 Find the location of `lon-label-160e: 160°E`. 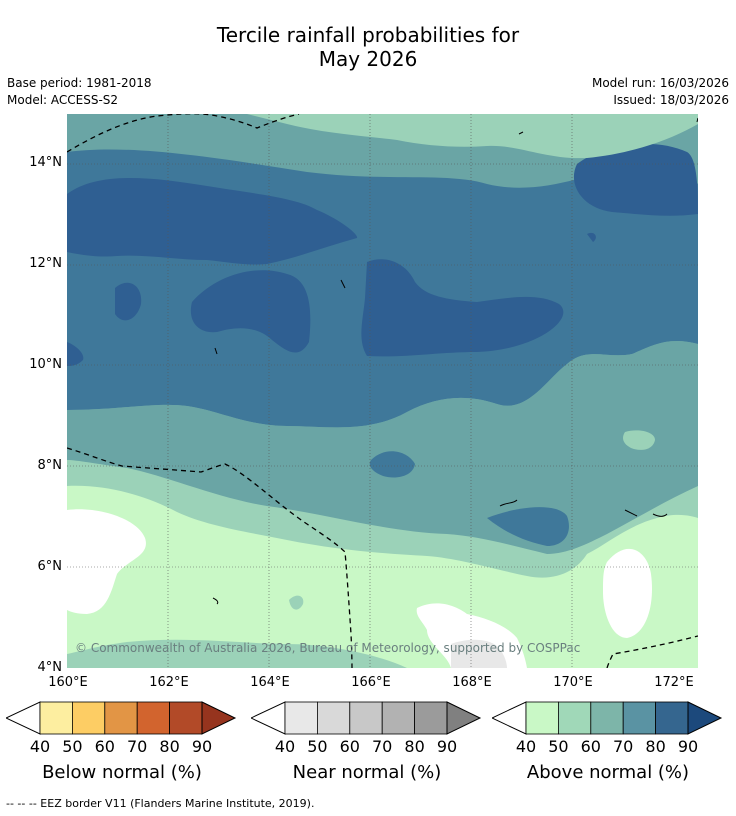

lon-label-160e: 160°E is located at coordinates (68, 682).